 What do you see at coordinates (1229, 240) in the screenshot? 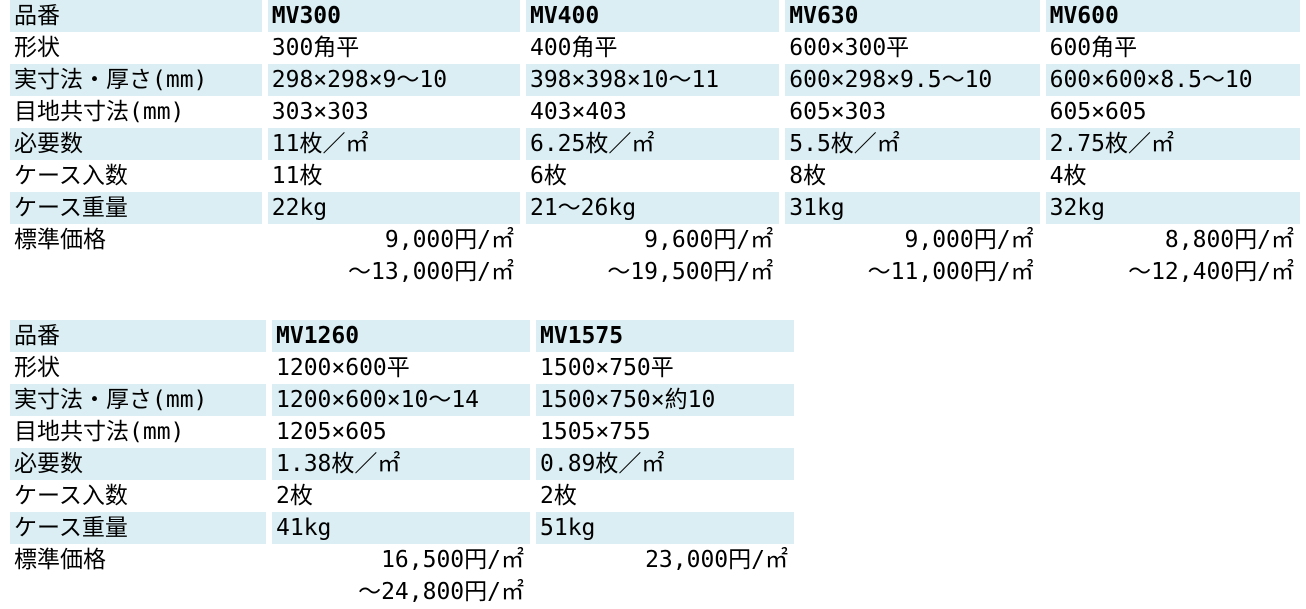
I see `price-value: 8,800円/㎡` at bounding box center [1229, 240].